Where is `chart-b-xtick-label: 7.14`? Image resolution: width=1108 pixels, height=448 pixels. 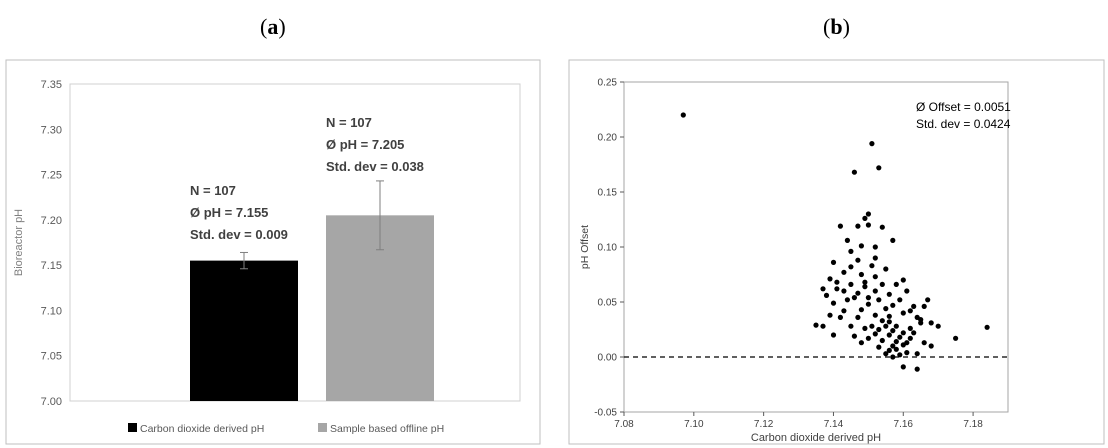
chart-b-xtick-label: 7.14 is located at coordinates (834, 424).